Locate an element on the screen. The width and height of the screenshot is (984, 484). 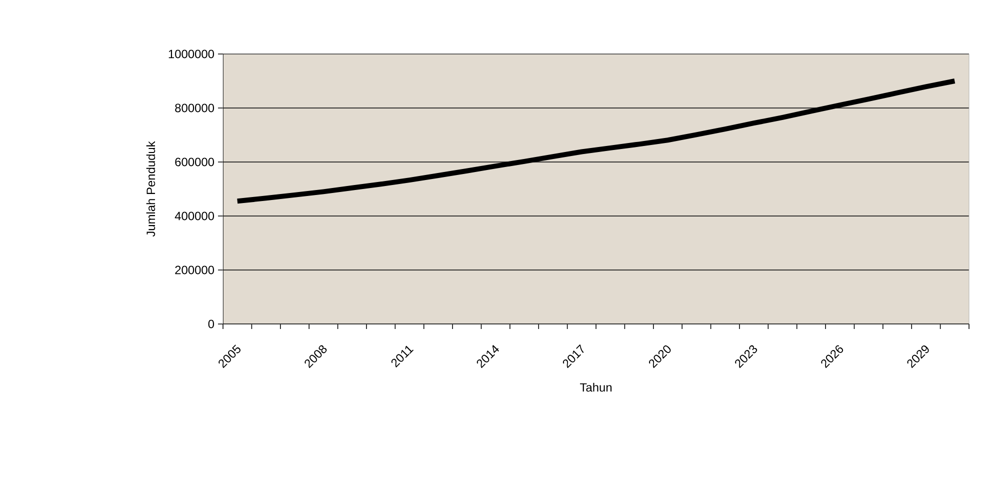
x-axis-title: Tahun is located at coordinates (596, 387).